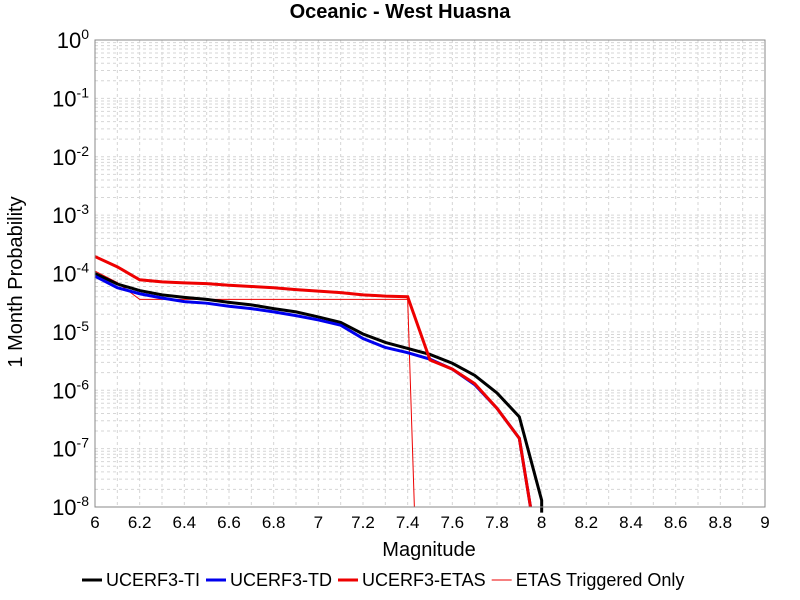 The image size is (800, 600). What do you see at coordinates (764, 522) in the screenshot?
I see `x-tick-label: 9` at bounding box center [764, 522].